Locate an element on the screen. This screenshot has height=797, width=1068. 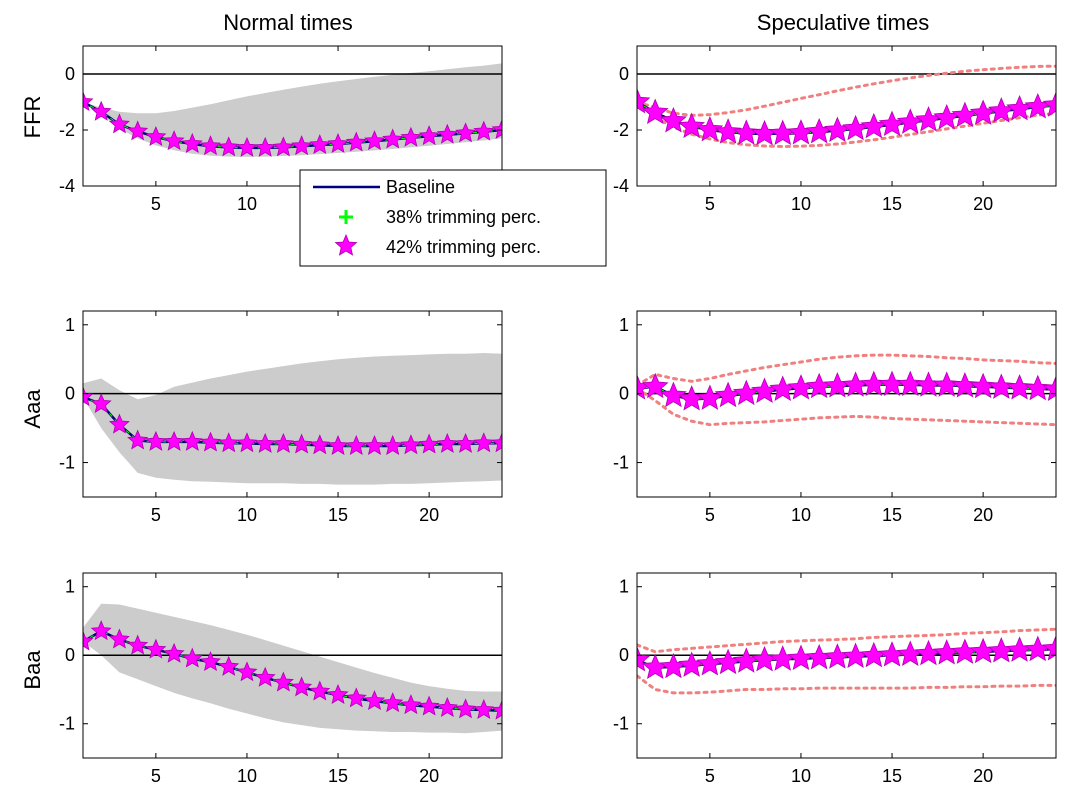
legend-label-trim42: 42% trimming perc. is located at coordinates (463, 247).